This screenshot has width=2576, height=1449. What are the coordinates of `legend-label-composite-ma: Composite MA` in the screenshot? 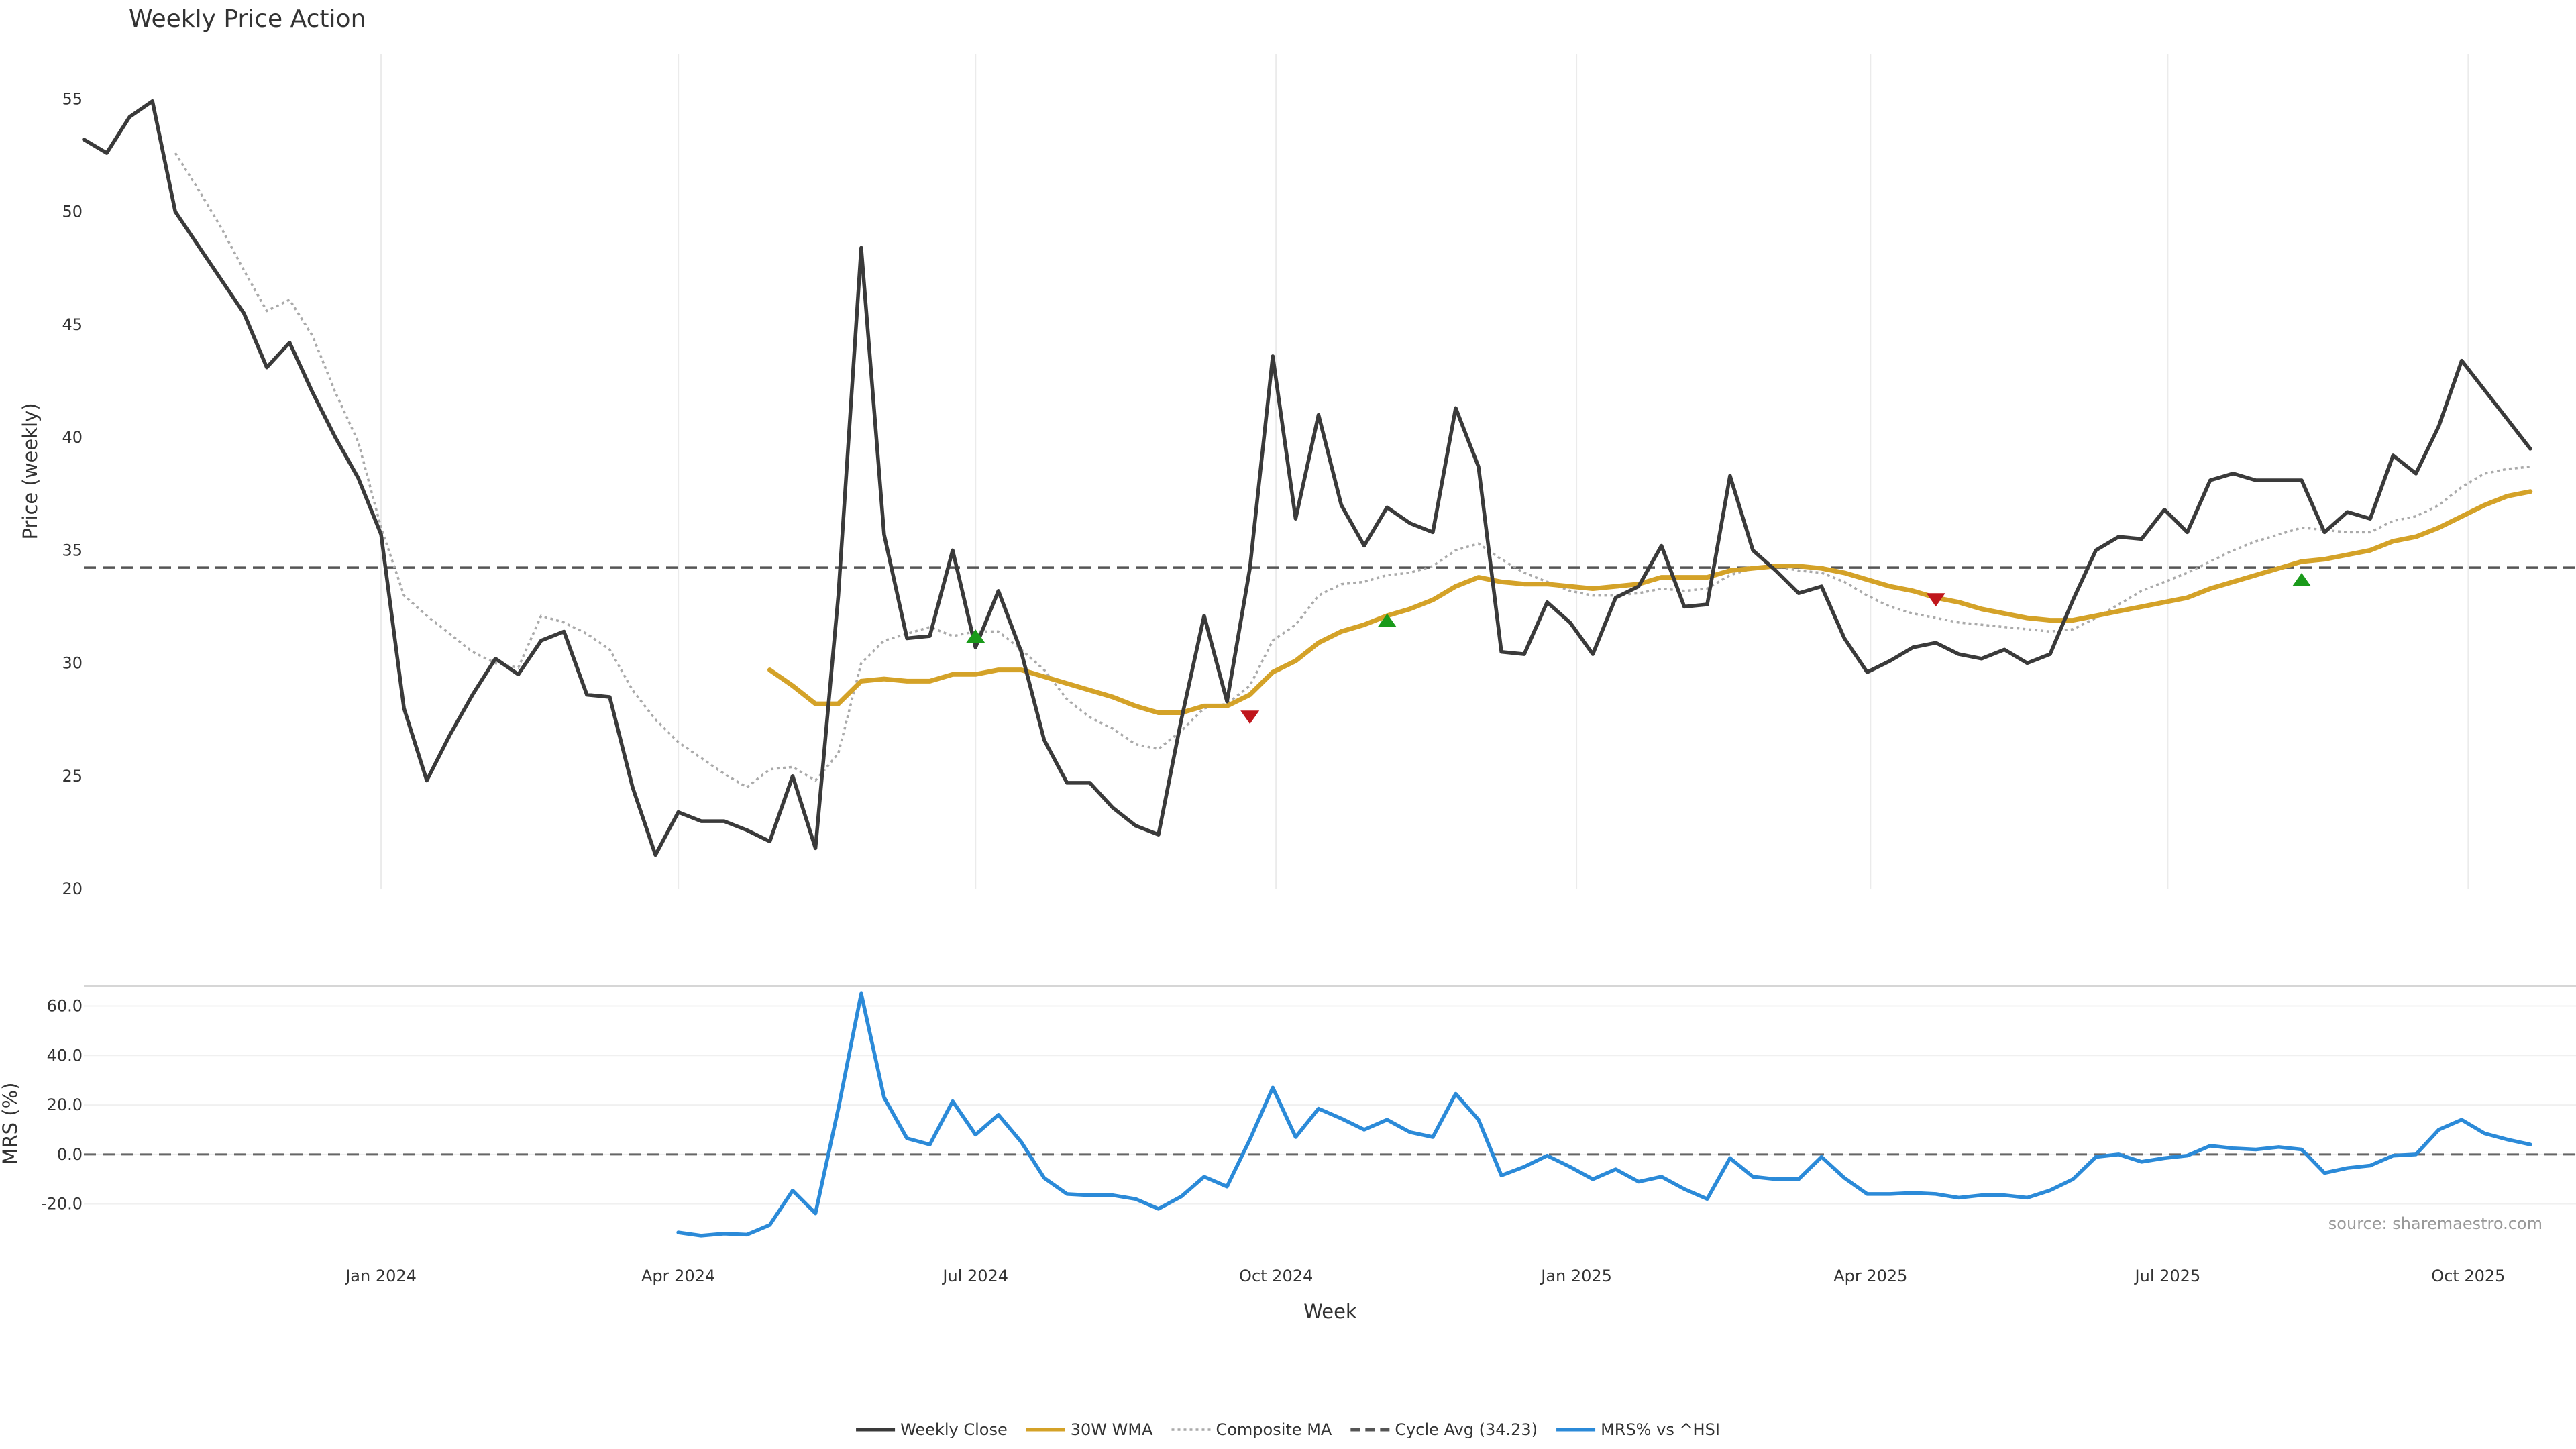 It's located at (1274, 1429).